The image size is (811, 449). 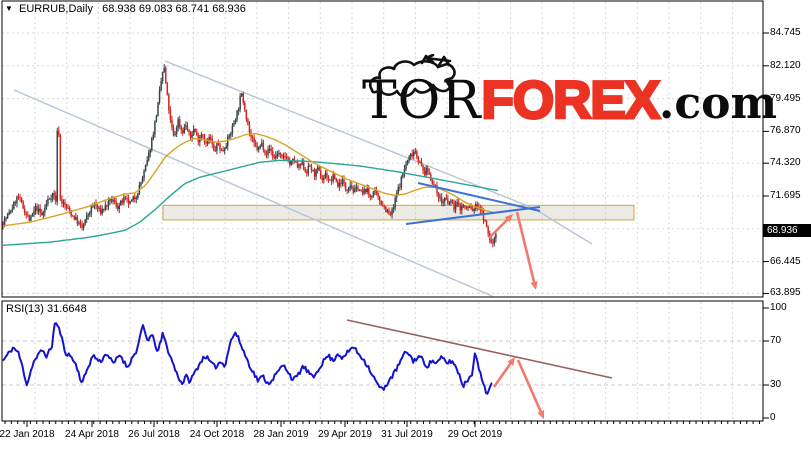 What do you see at coordinates (55, 9) in the screenshot?
I see `symbol-timeframe-label: EURRUB,Daily` at bounding box center [55, 9].